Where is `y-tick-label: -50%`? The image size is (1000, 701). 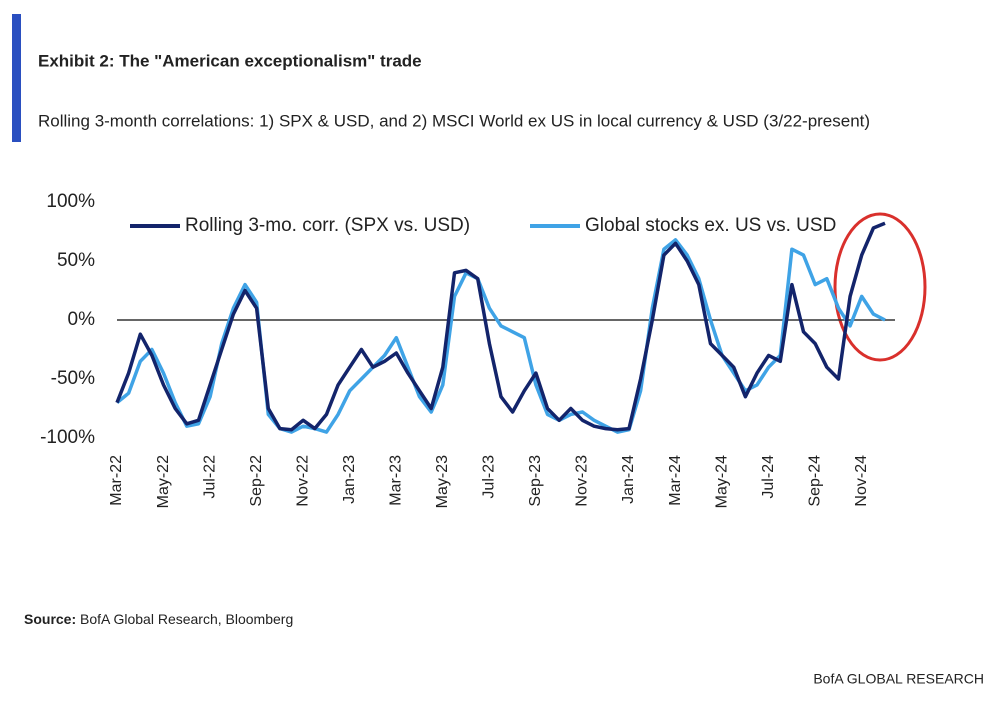 y-tick-label: -50% is located at coordinates (73, 378).